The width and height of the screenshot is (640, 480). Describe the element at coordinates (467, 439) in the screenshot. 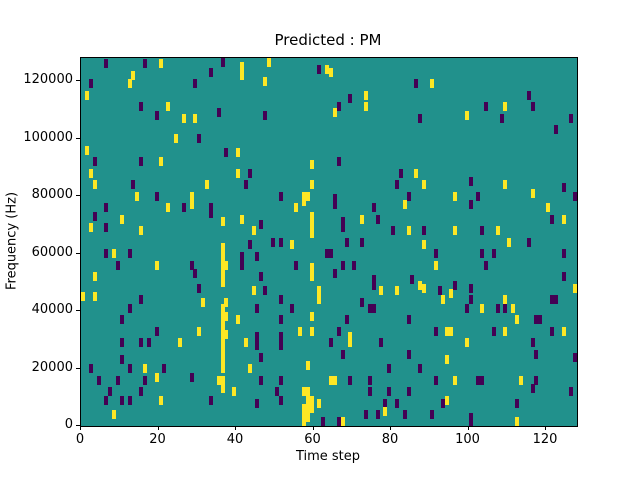

I see `x-tick-label: 100` at that location.